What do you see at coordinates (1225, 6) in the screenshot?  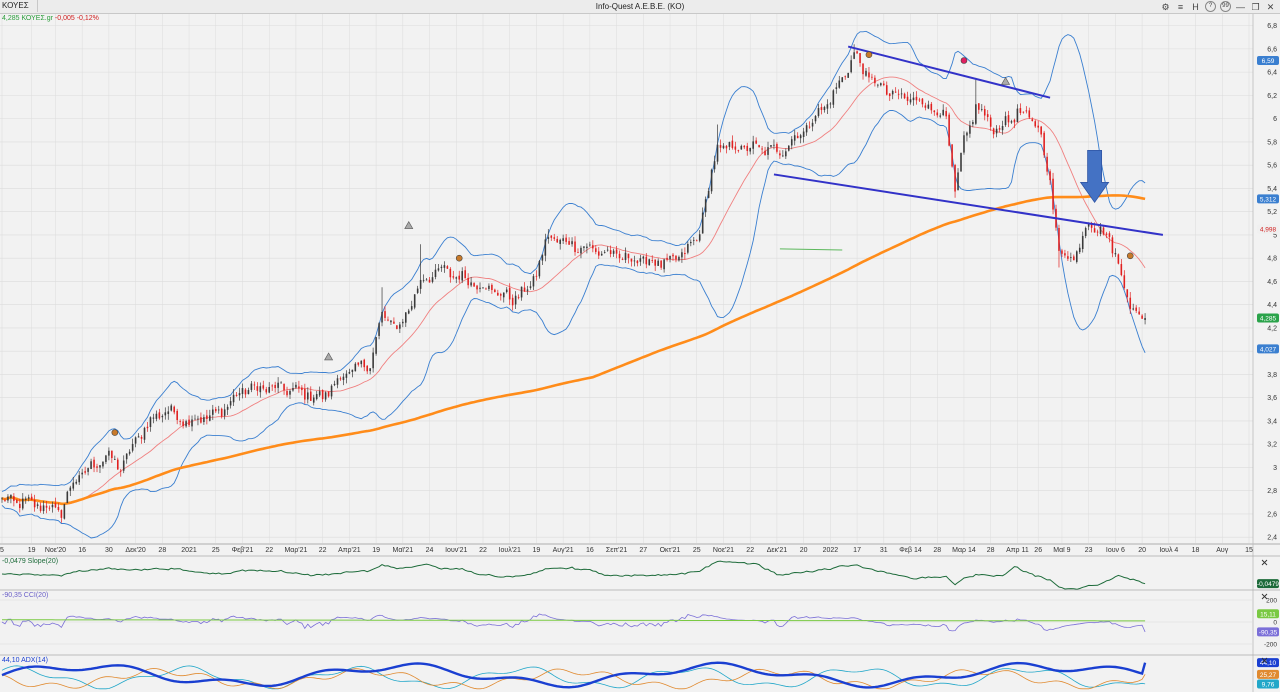 I see `quote-circle-icon: 99` at bounding box center [1225, 6].